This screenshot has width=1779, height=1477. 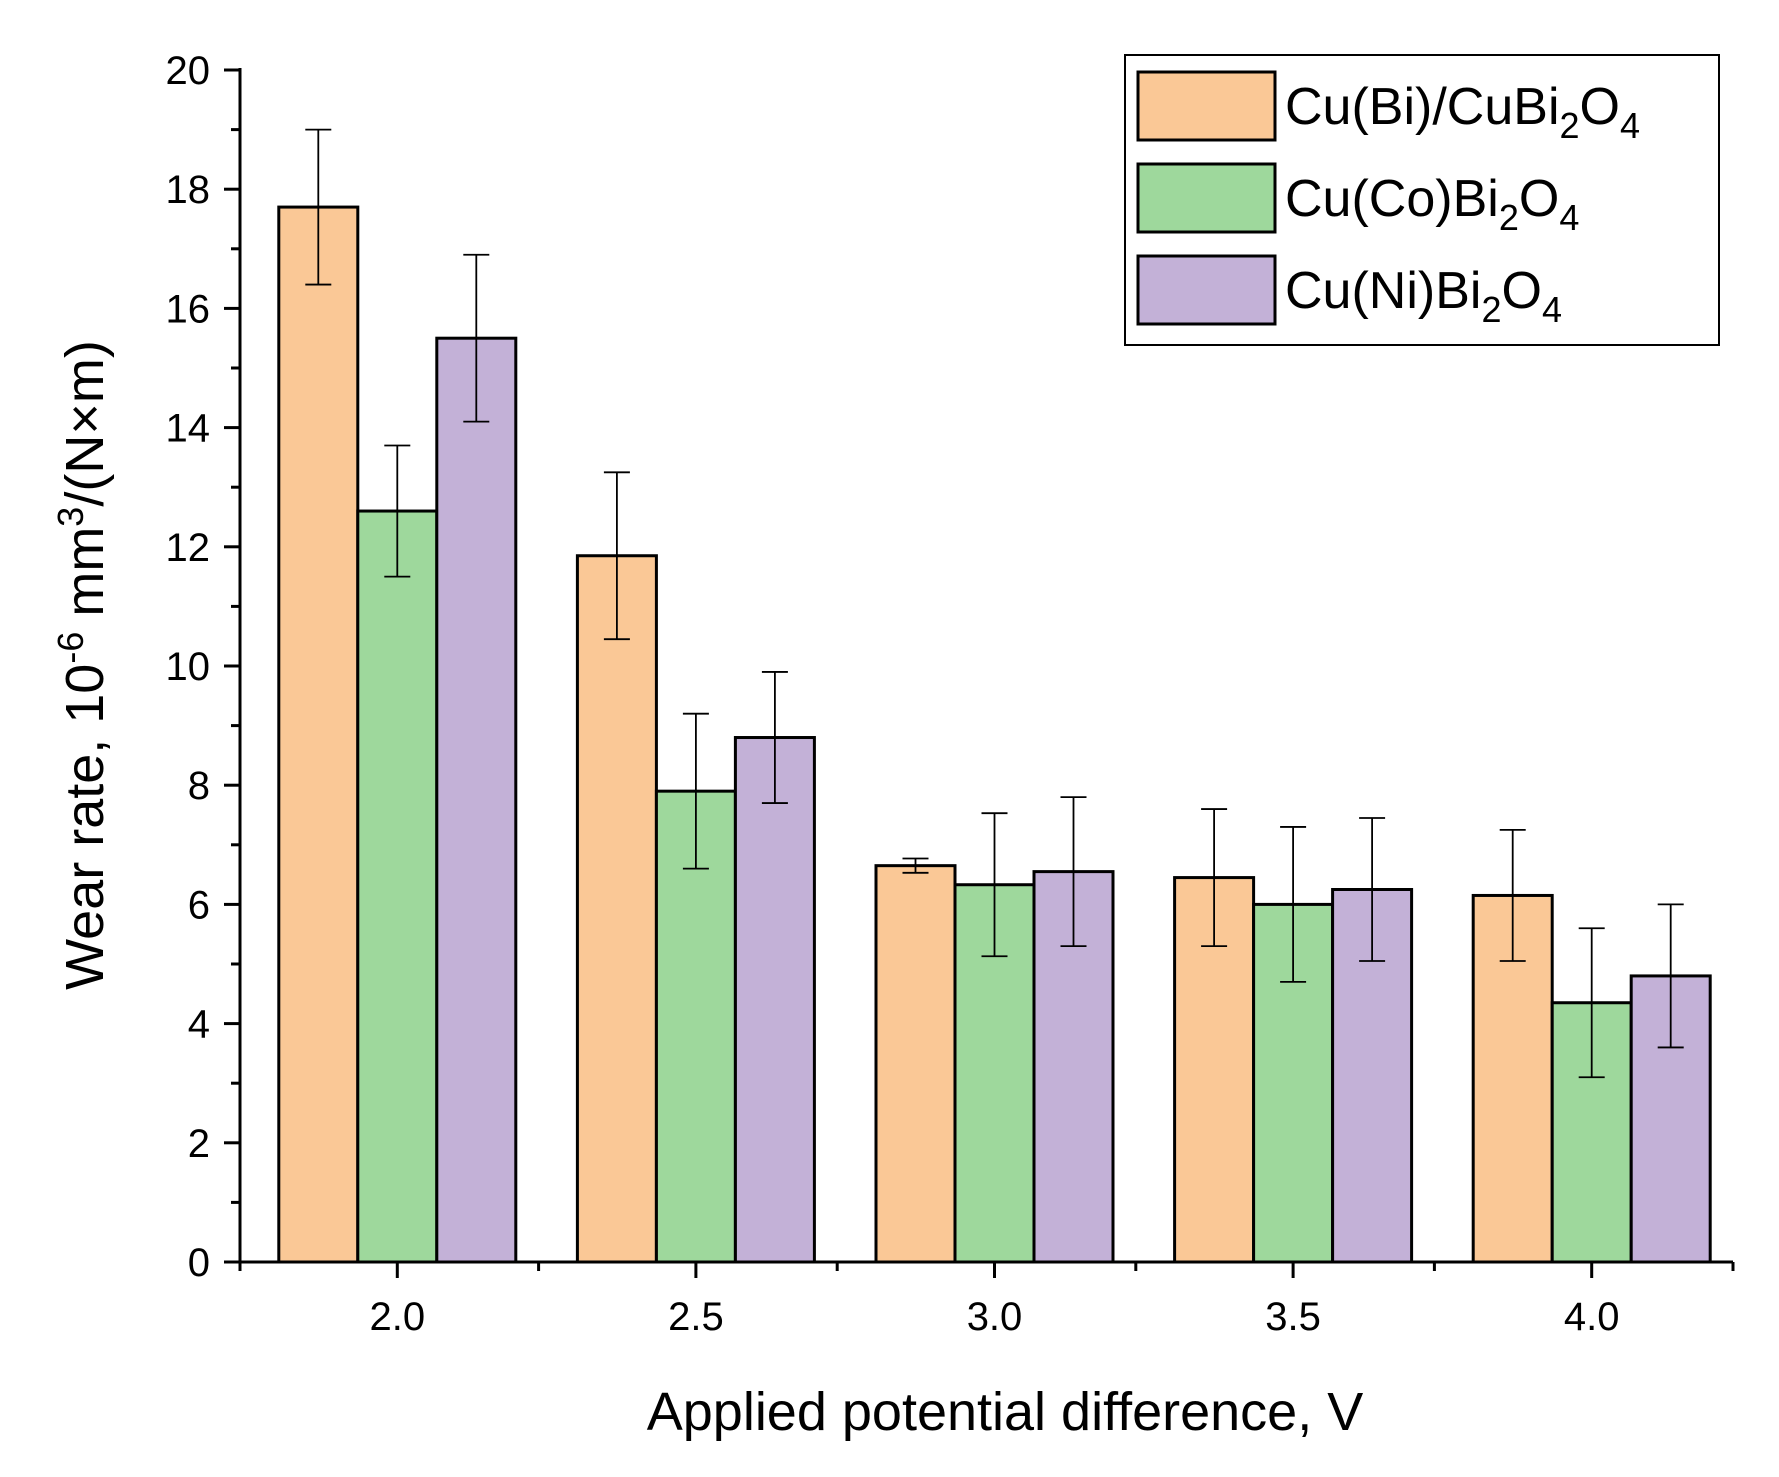 What do you see at coordinates (1462, 112) in the screenshot?
I see `legend-label: Cu(Bi)/CuBi2O4` at bounding box center [1462, 112].